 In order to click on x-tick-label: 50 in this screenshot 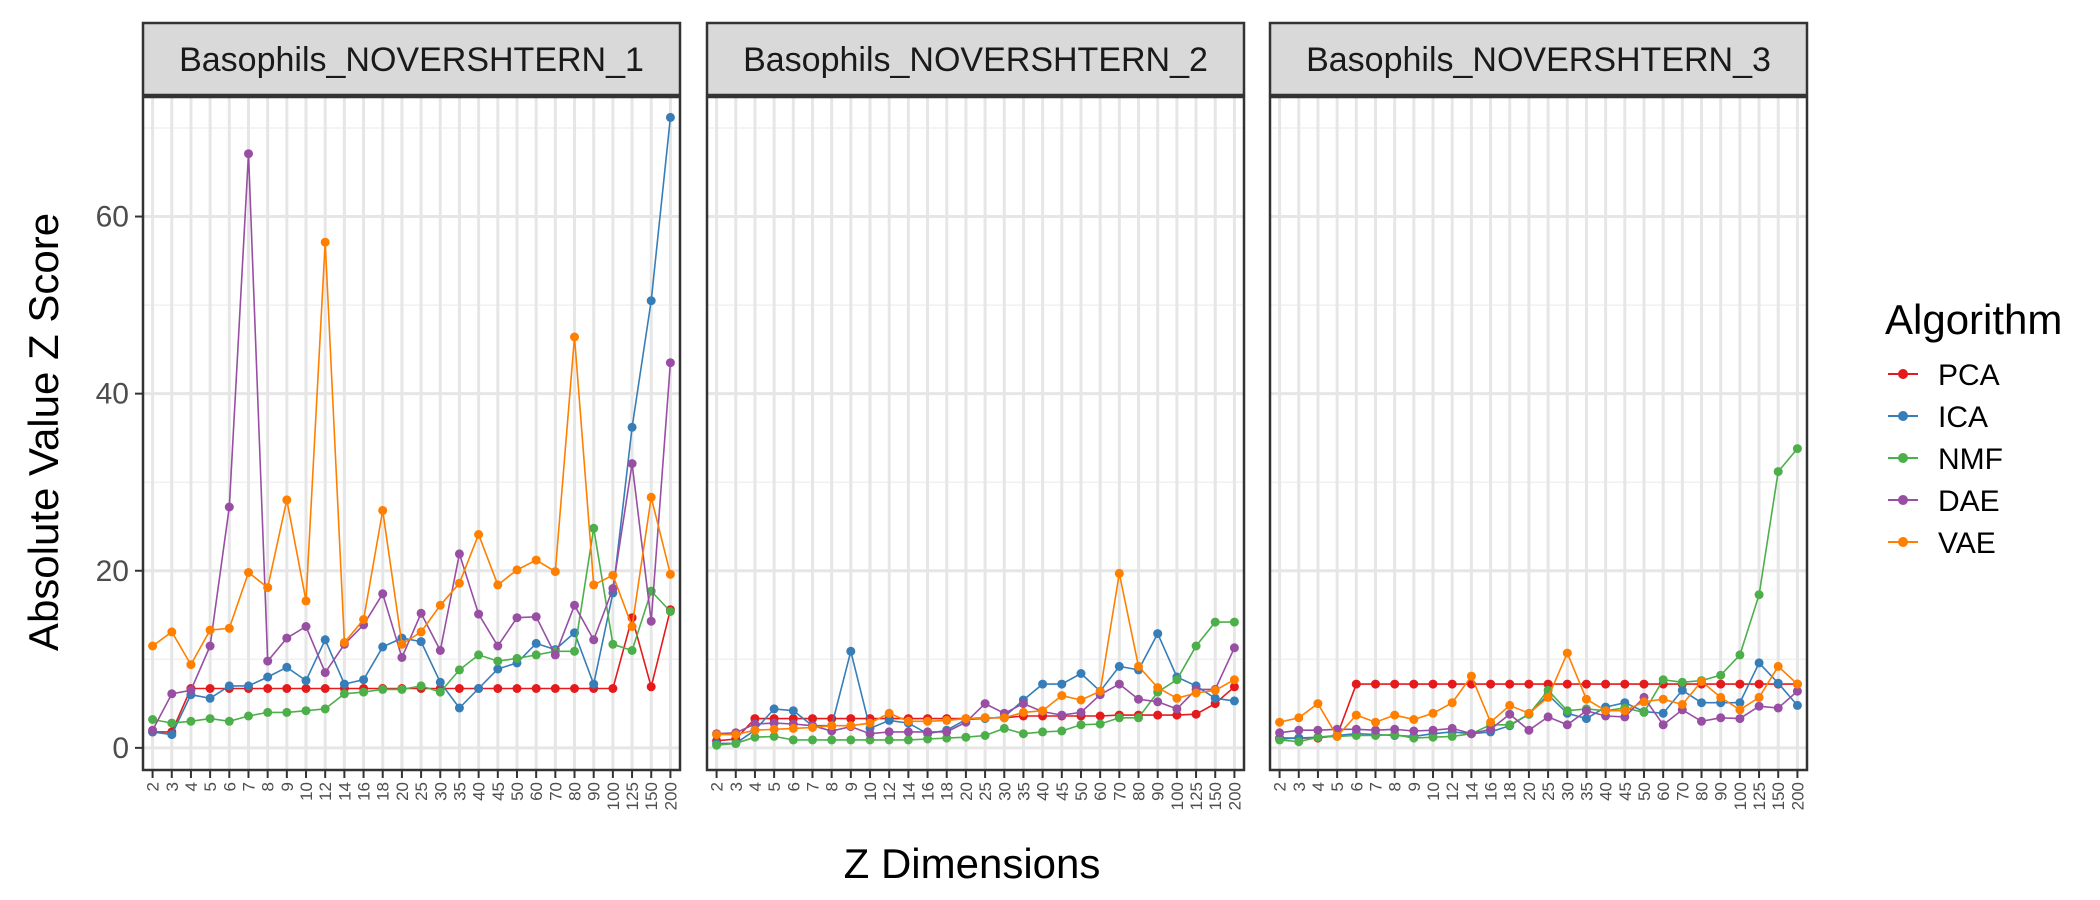, I will do `click(517, 791)`.